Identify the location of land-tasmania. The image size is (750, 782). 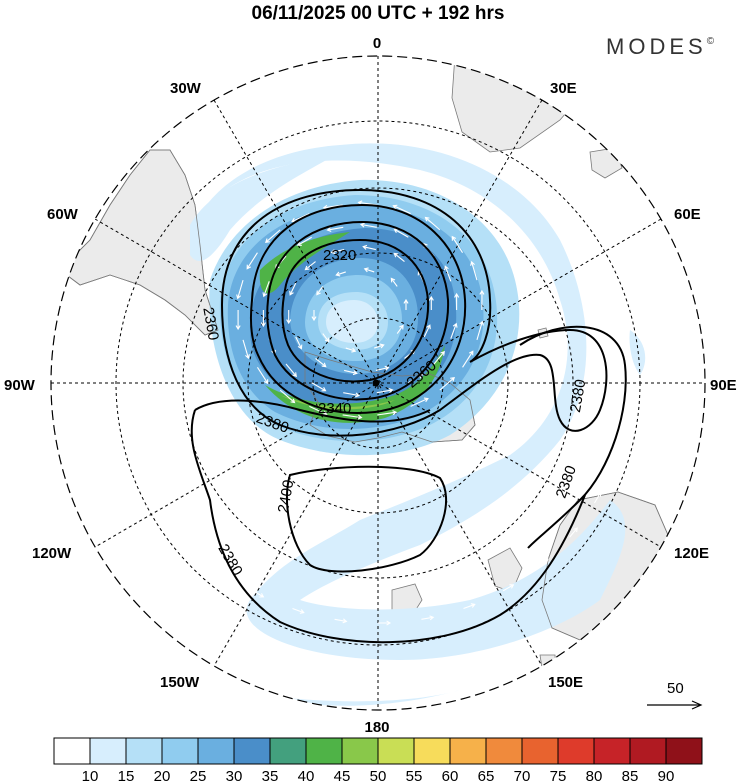
(548, 664).